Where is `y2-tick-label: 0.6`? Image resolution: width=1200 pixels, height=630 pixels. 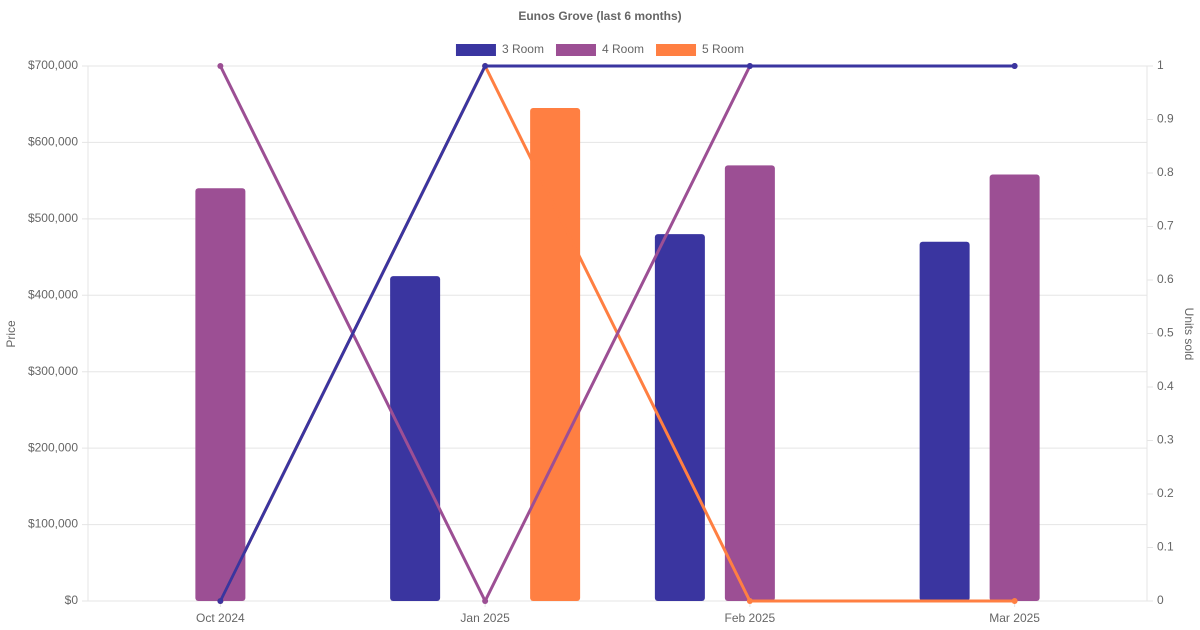 y2-tick-label: 0.6 is located at coordinates (1165, 279).